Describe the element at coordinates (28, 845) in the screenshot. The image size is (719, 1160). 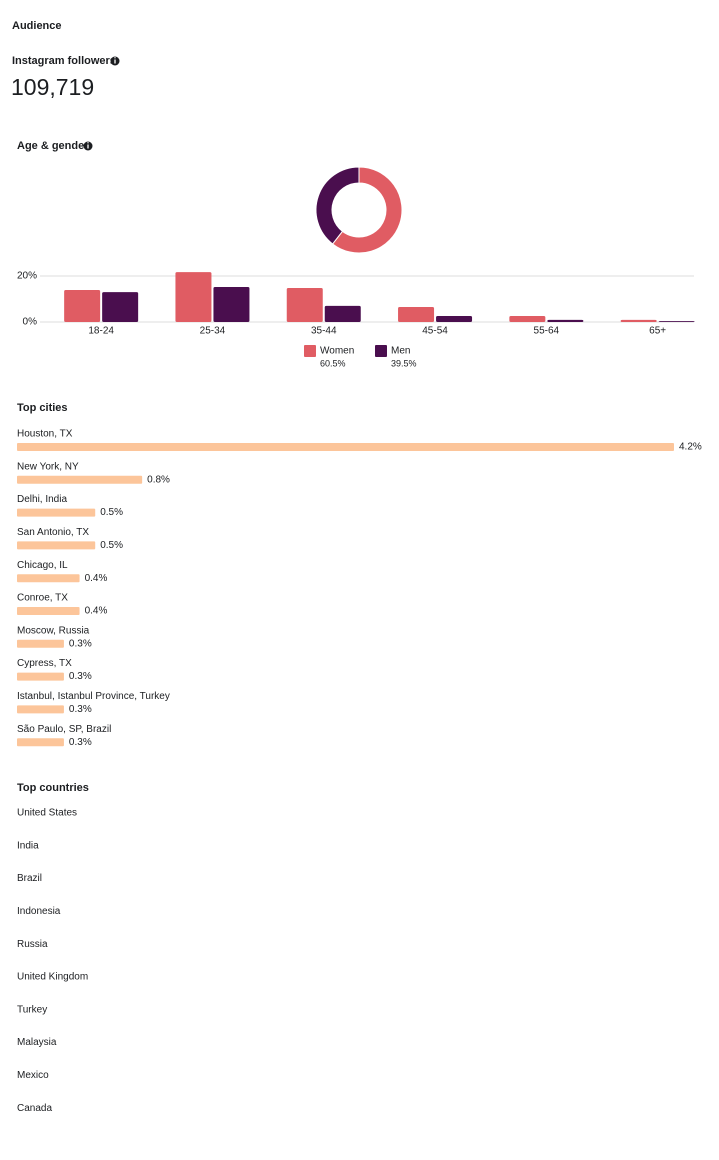
I see `country-name: India` at that location.